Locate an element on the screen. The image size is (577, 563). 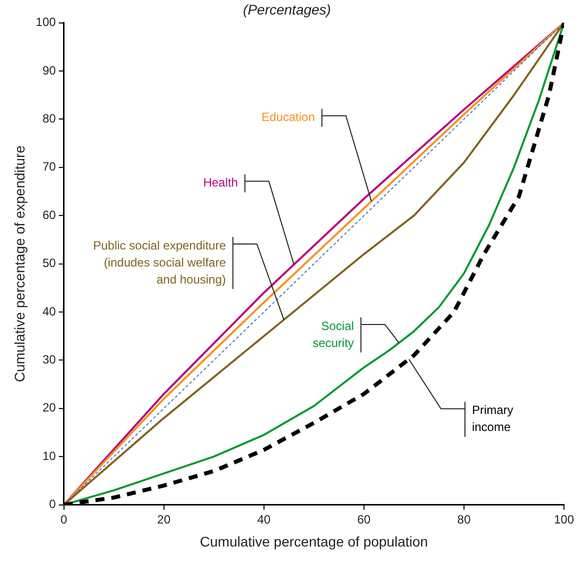
x-tick-label: 100 is located at coordinates (564, 519).